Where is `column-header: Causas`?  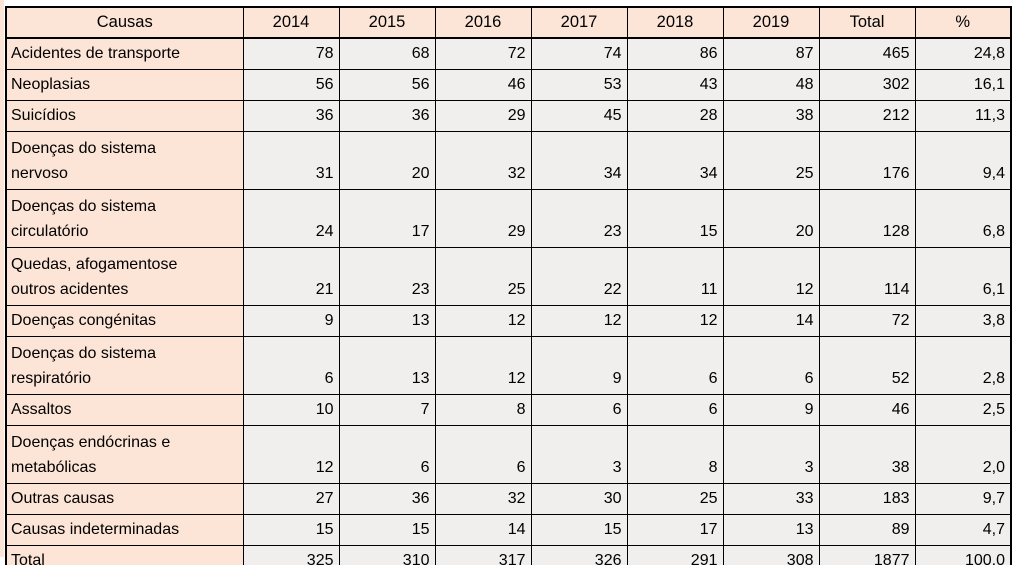 column-header: Causas is located at coordinates (124, 22).